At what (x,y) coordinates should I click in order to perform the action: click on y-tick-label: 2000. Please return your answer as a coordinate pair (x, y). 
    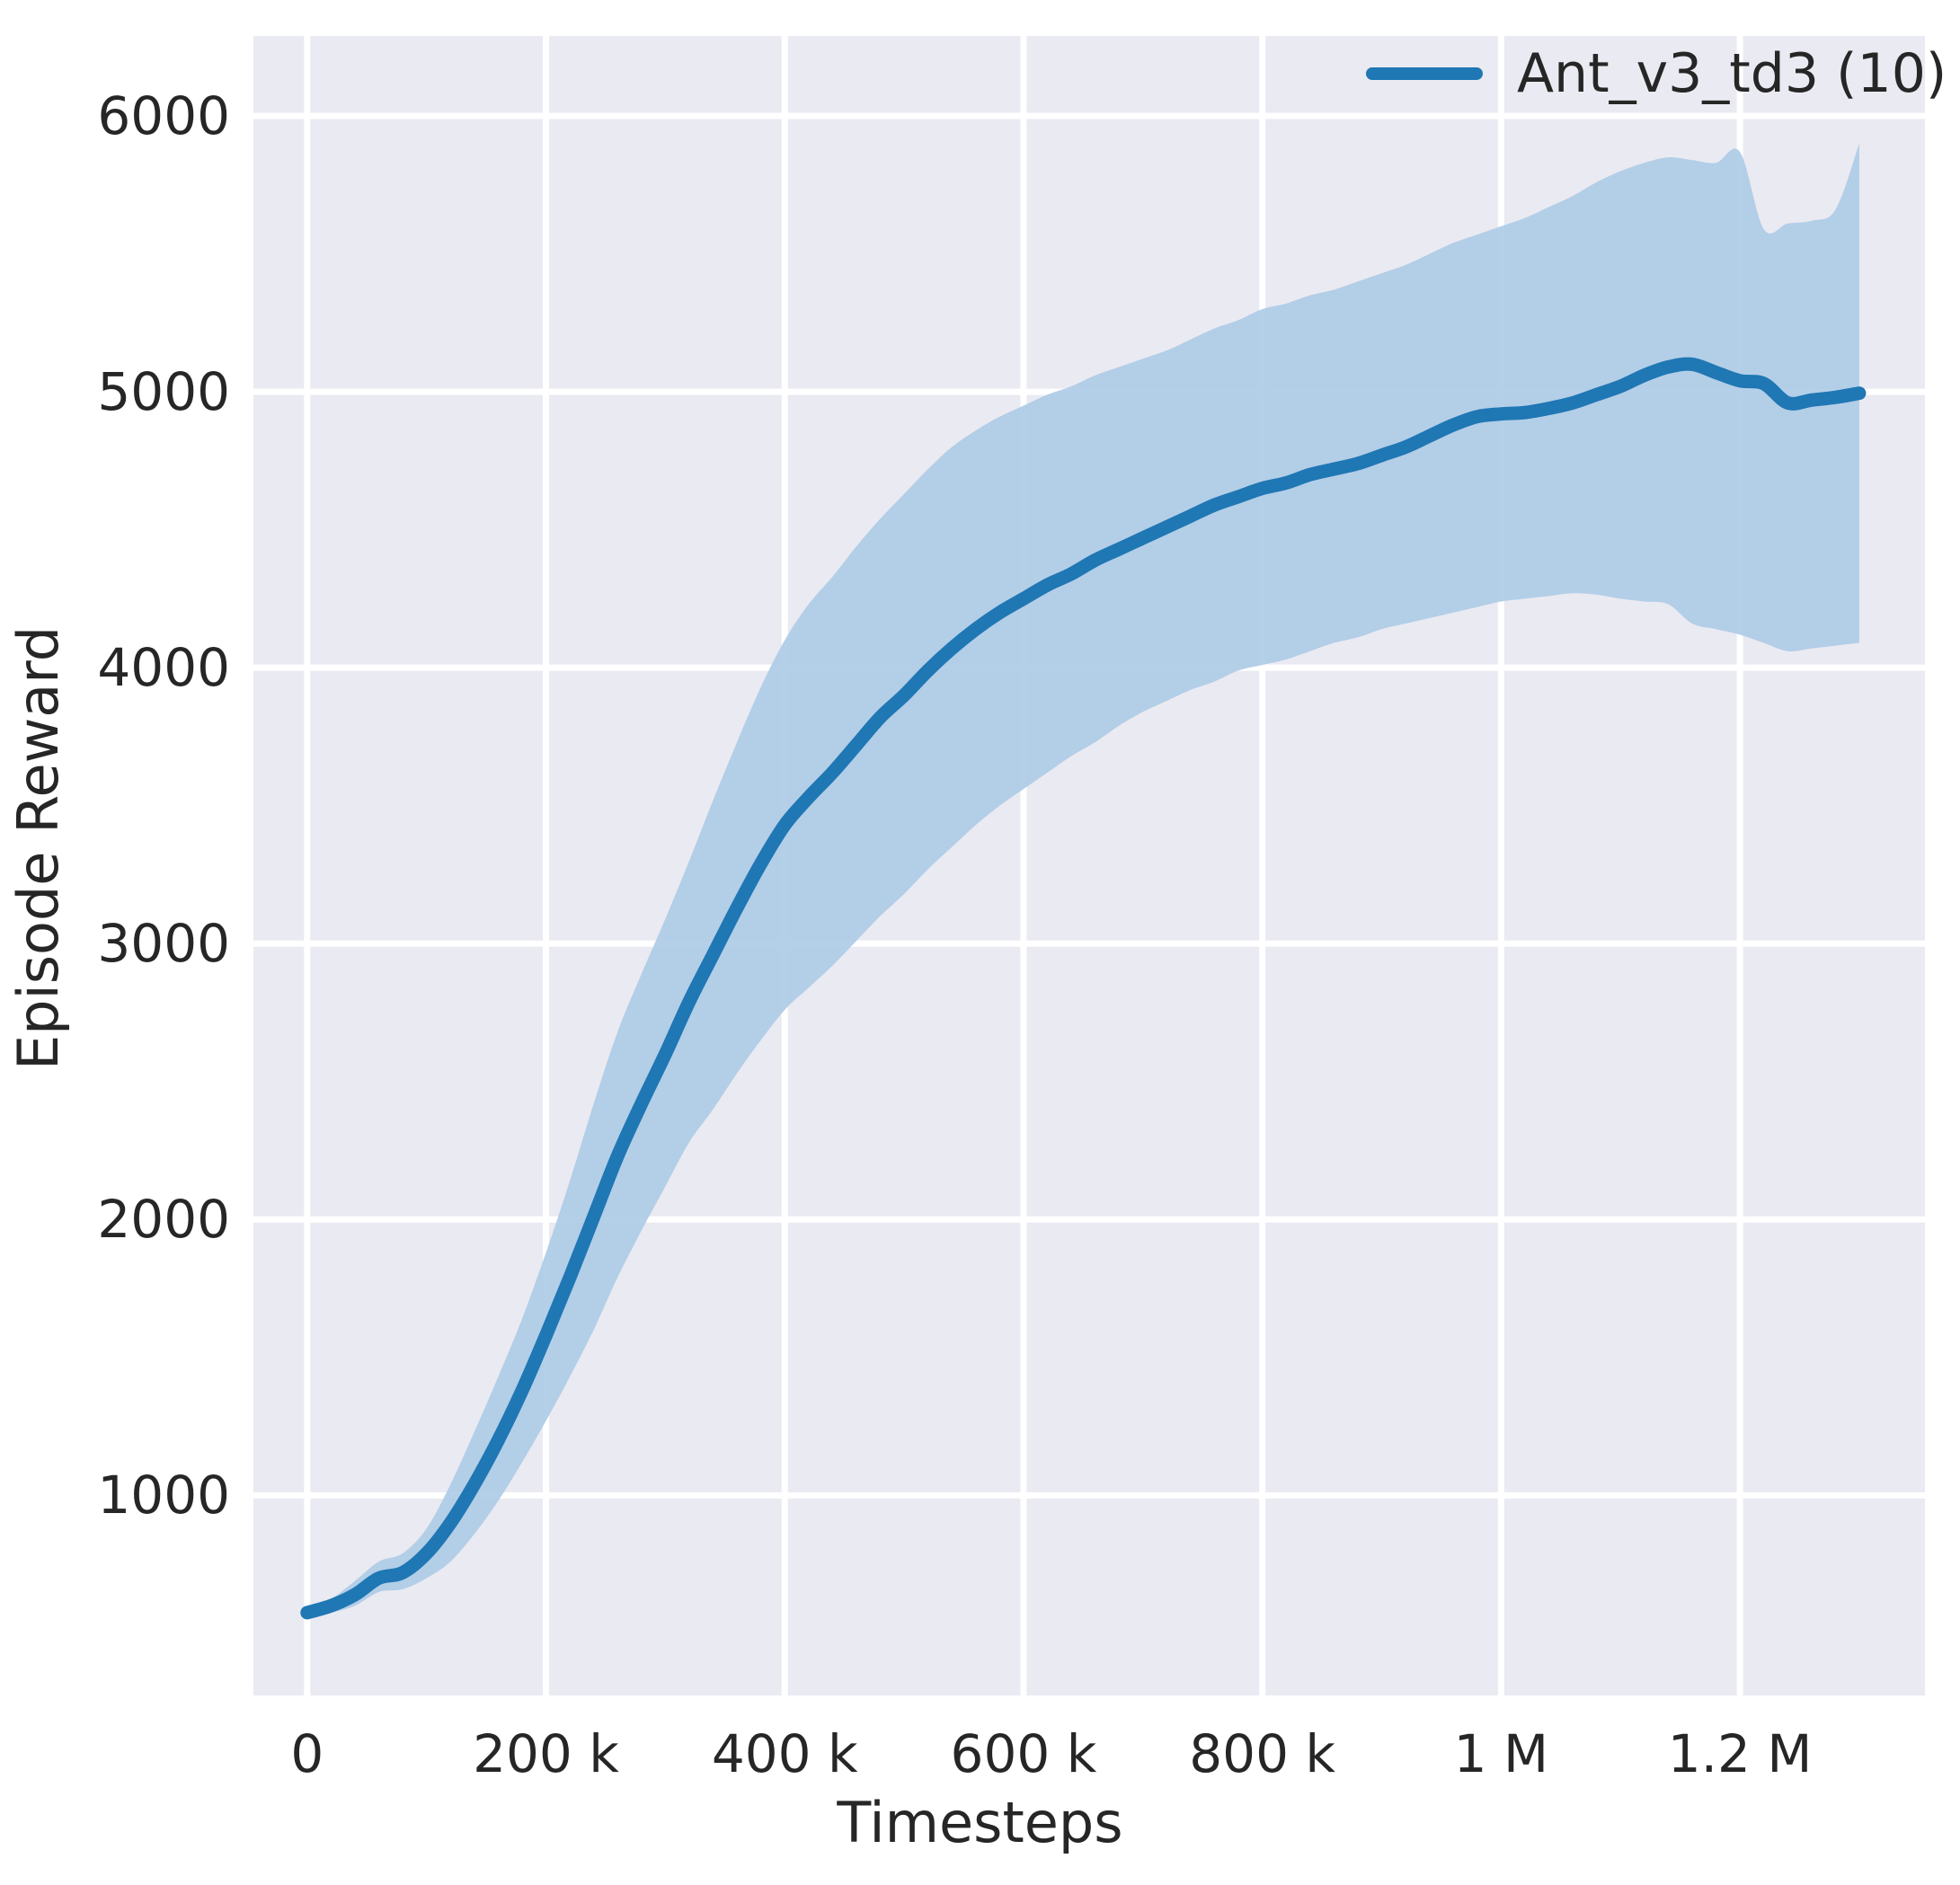
    Looking at the image, I should click on (164, 1220).